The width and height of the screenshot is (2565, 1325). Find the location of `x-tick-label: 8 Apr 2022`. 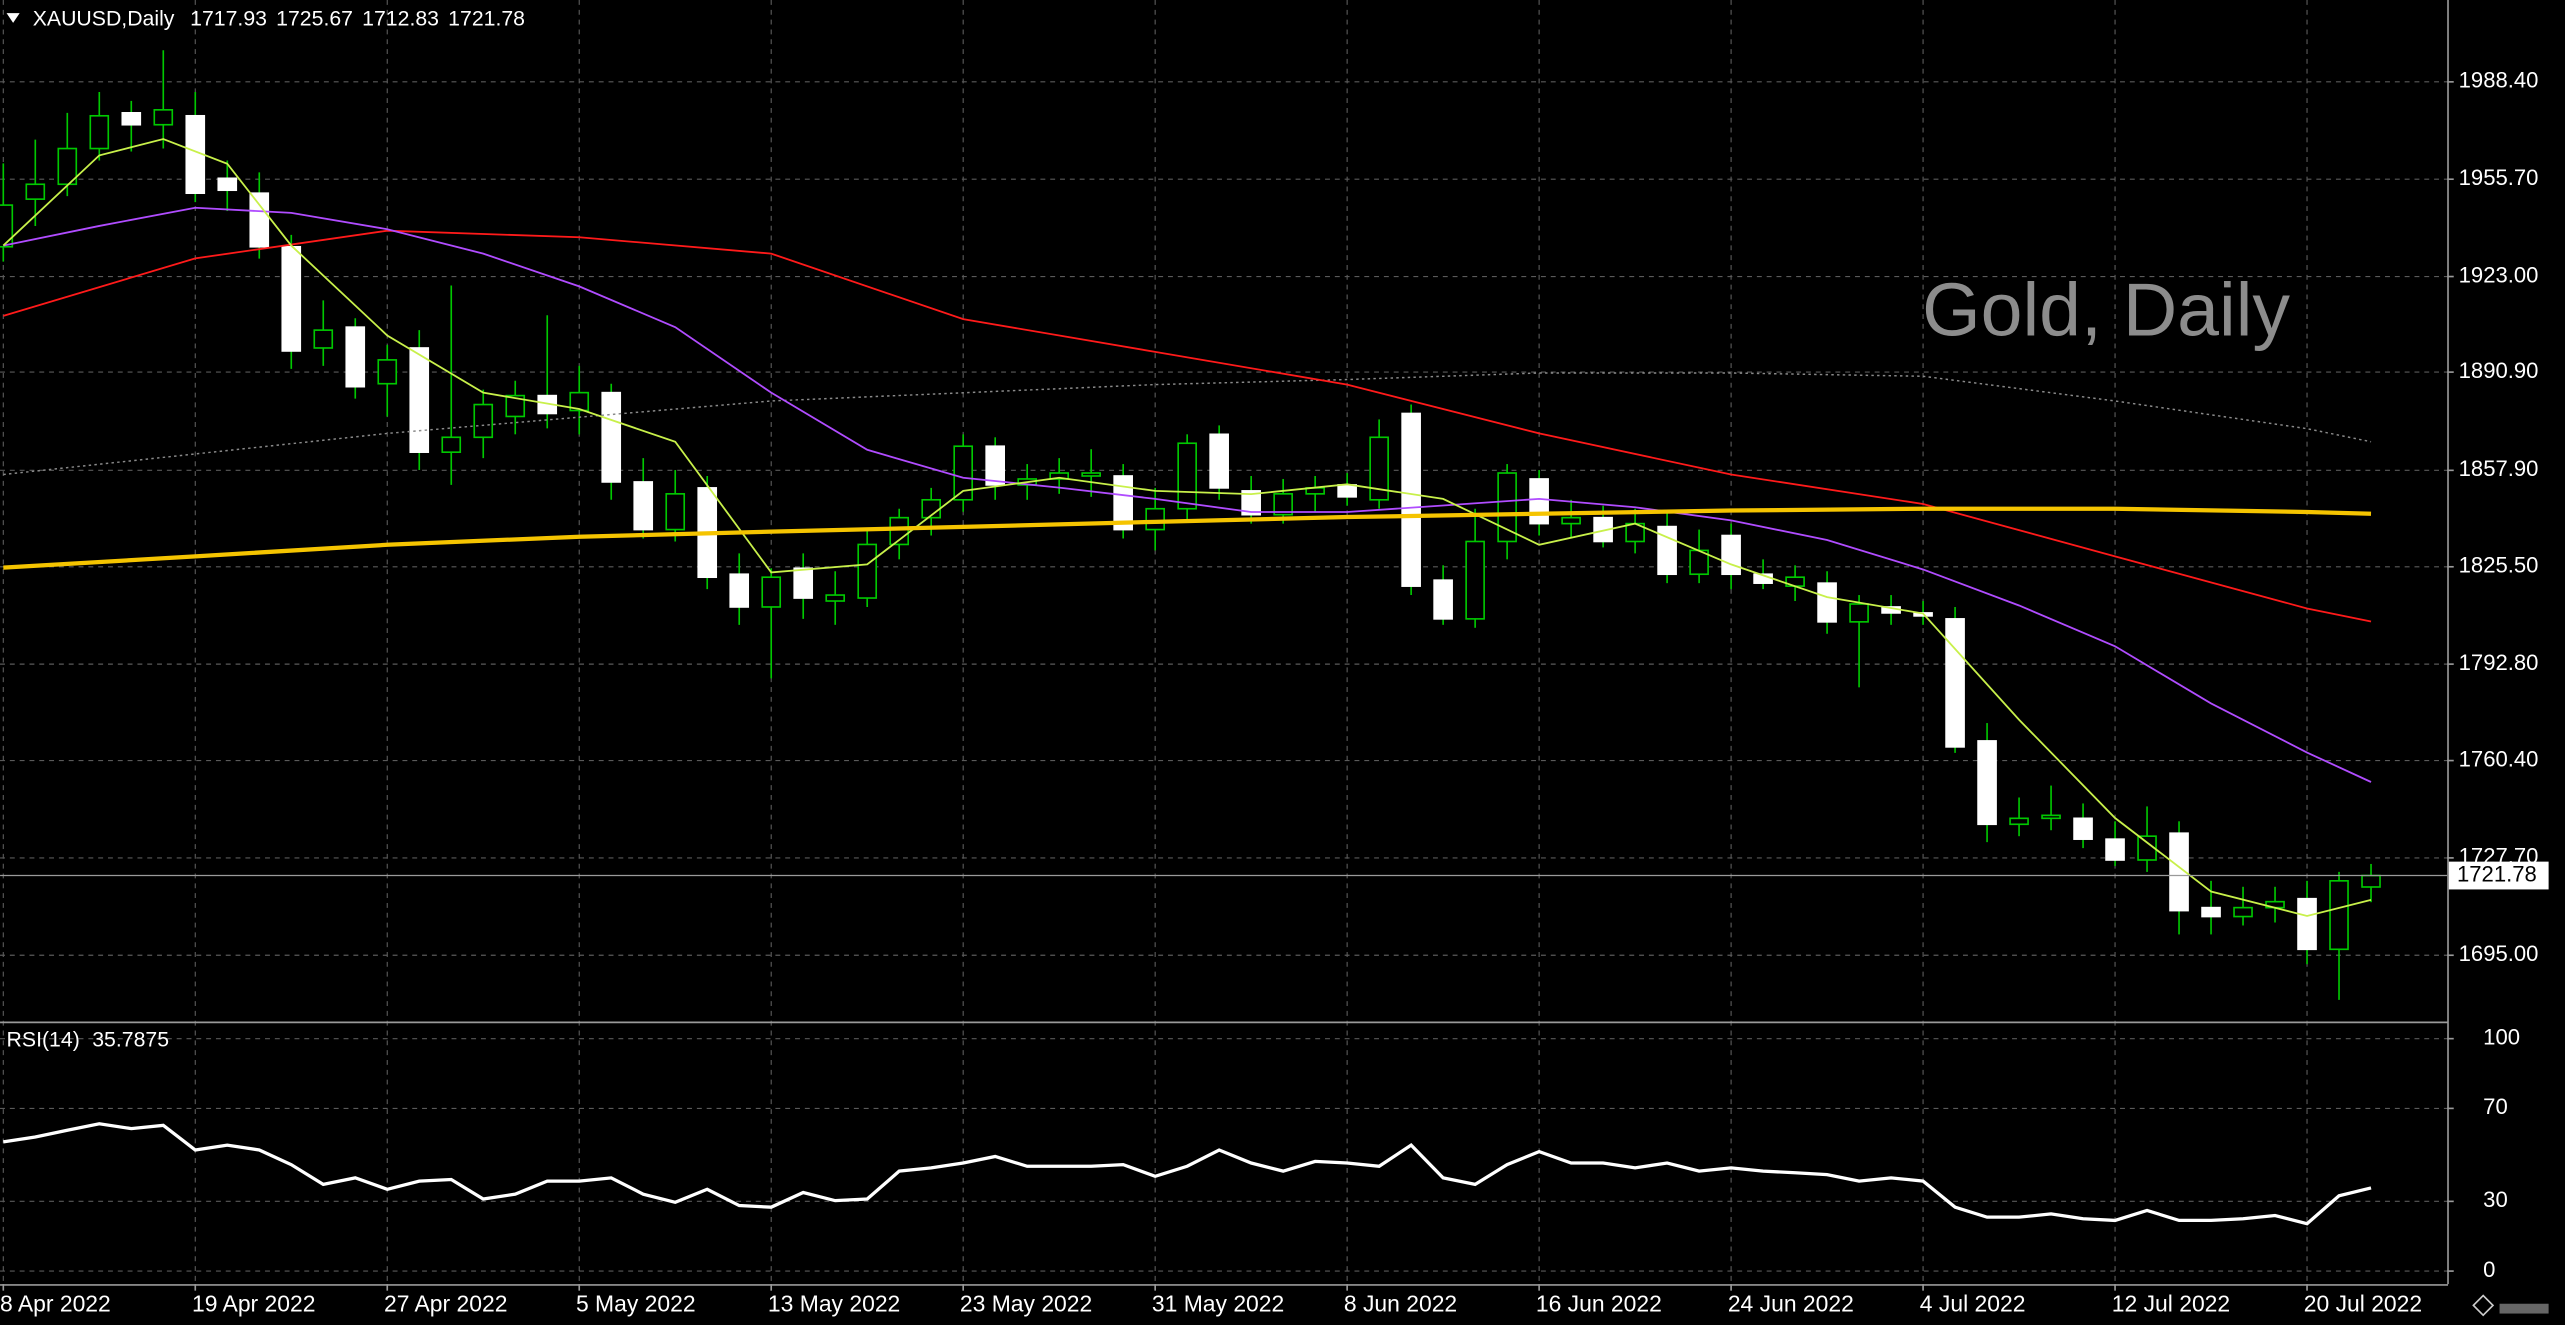

x-tick-label: 8 Apr 2022 is located at coordinates (55, 1303).